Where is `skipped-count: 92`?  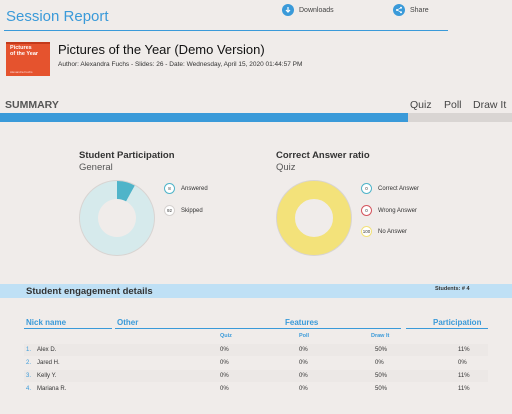
skipped-count: 92 is located at coordinates (169, 210).